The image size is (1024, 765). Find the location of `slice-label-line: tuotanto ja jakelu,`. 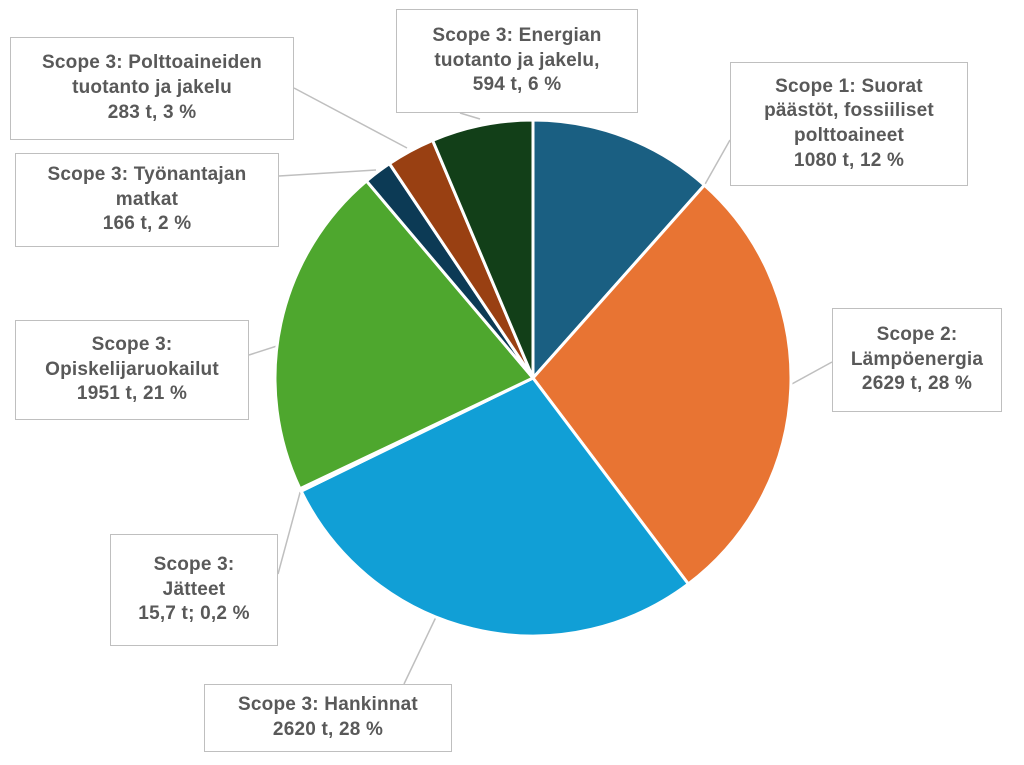

slice-label-line: tuotanto ja jakelu, is located at coordinates (517, 60).